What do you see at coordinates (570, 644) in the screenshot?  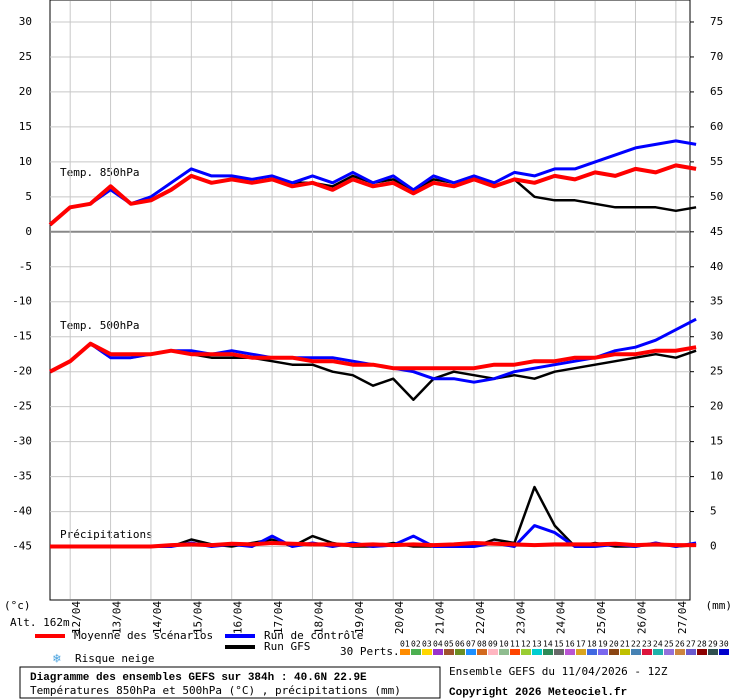 I see `pert-label: 16` at bounding box center [570, 644].